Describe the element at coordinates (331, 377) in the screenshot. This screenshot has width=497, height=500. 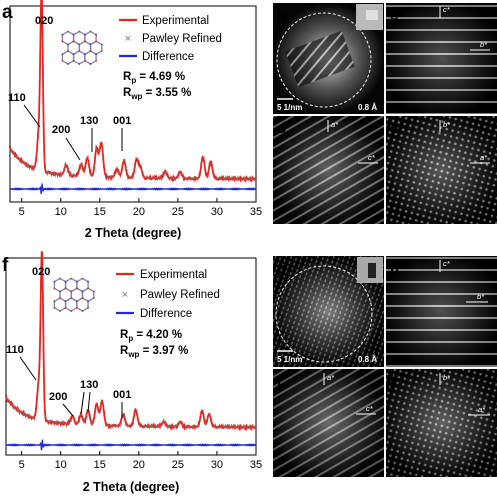
I see `direction-label-i-0: a*` at that location.